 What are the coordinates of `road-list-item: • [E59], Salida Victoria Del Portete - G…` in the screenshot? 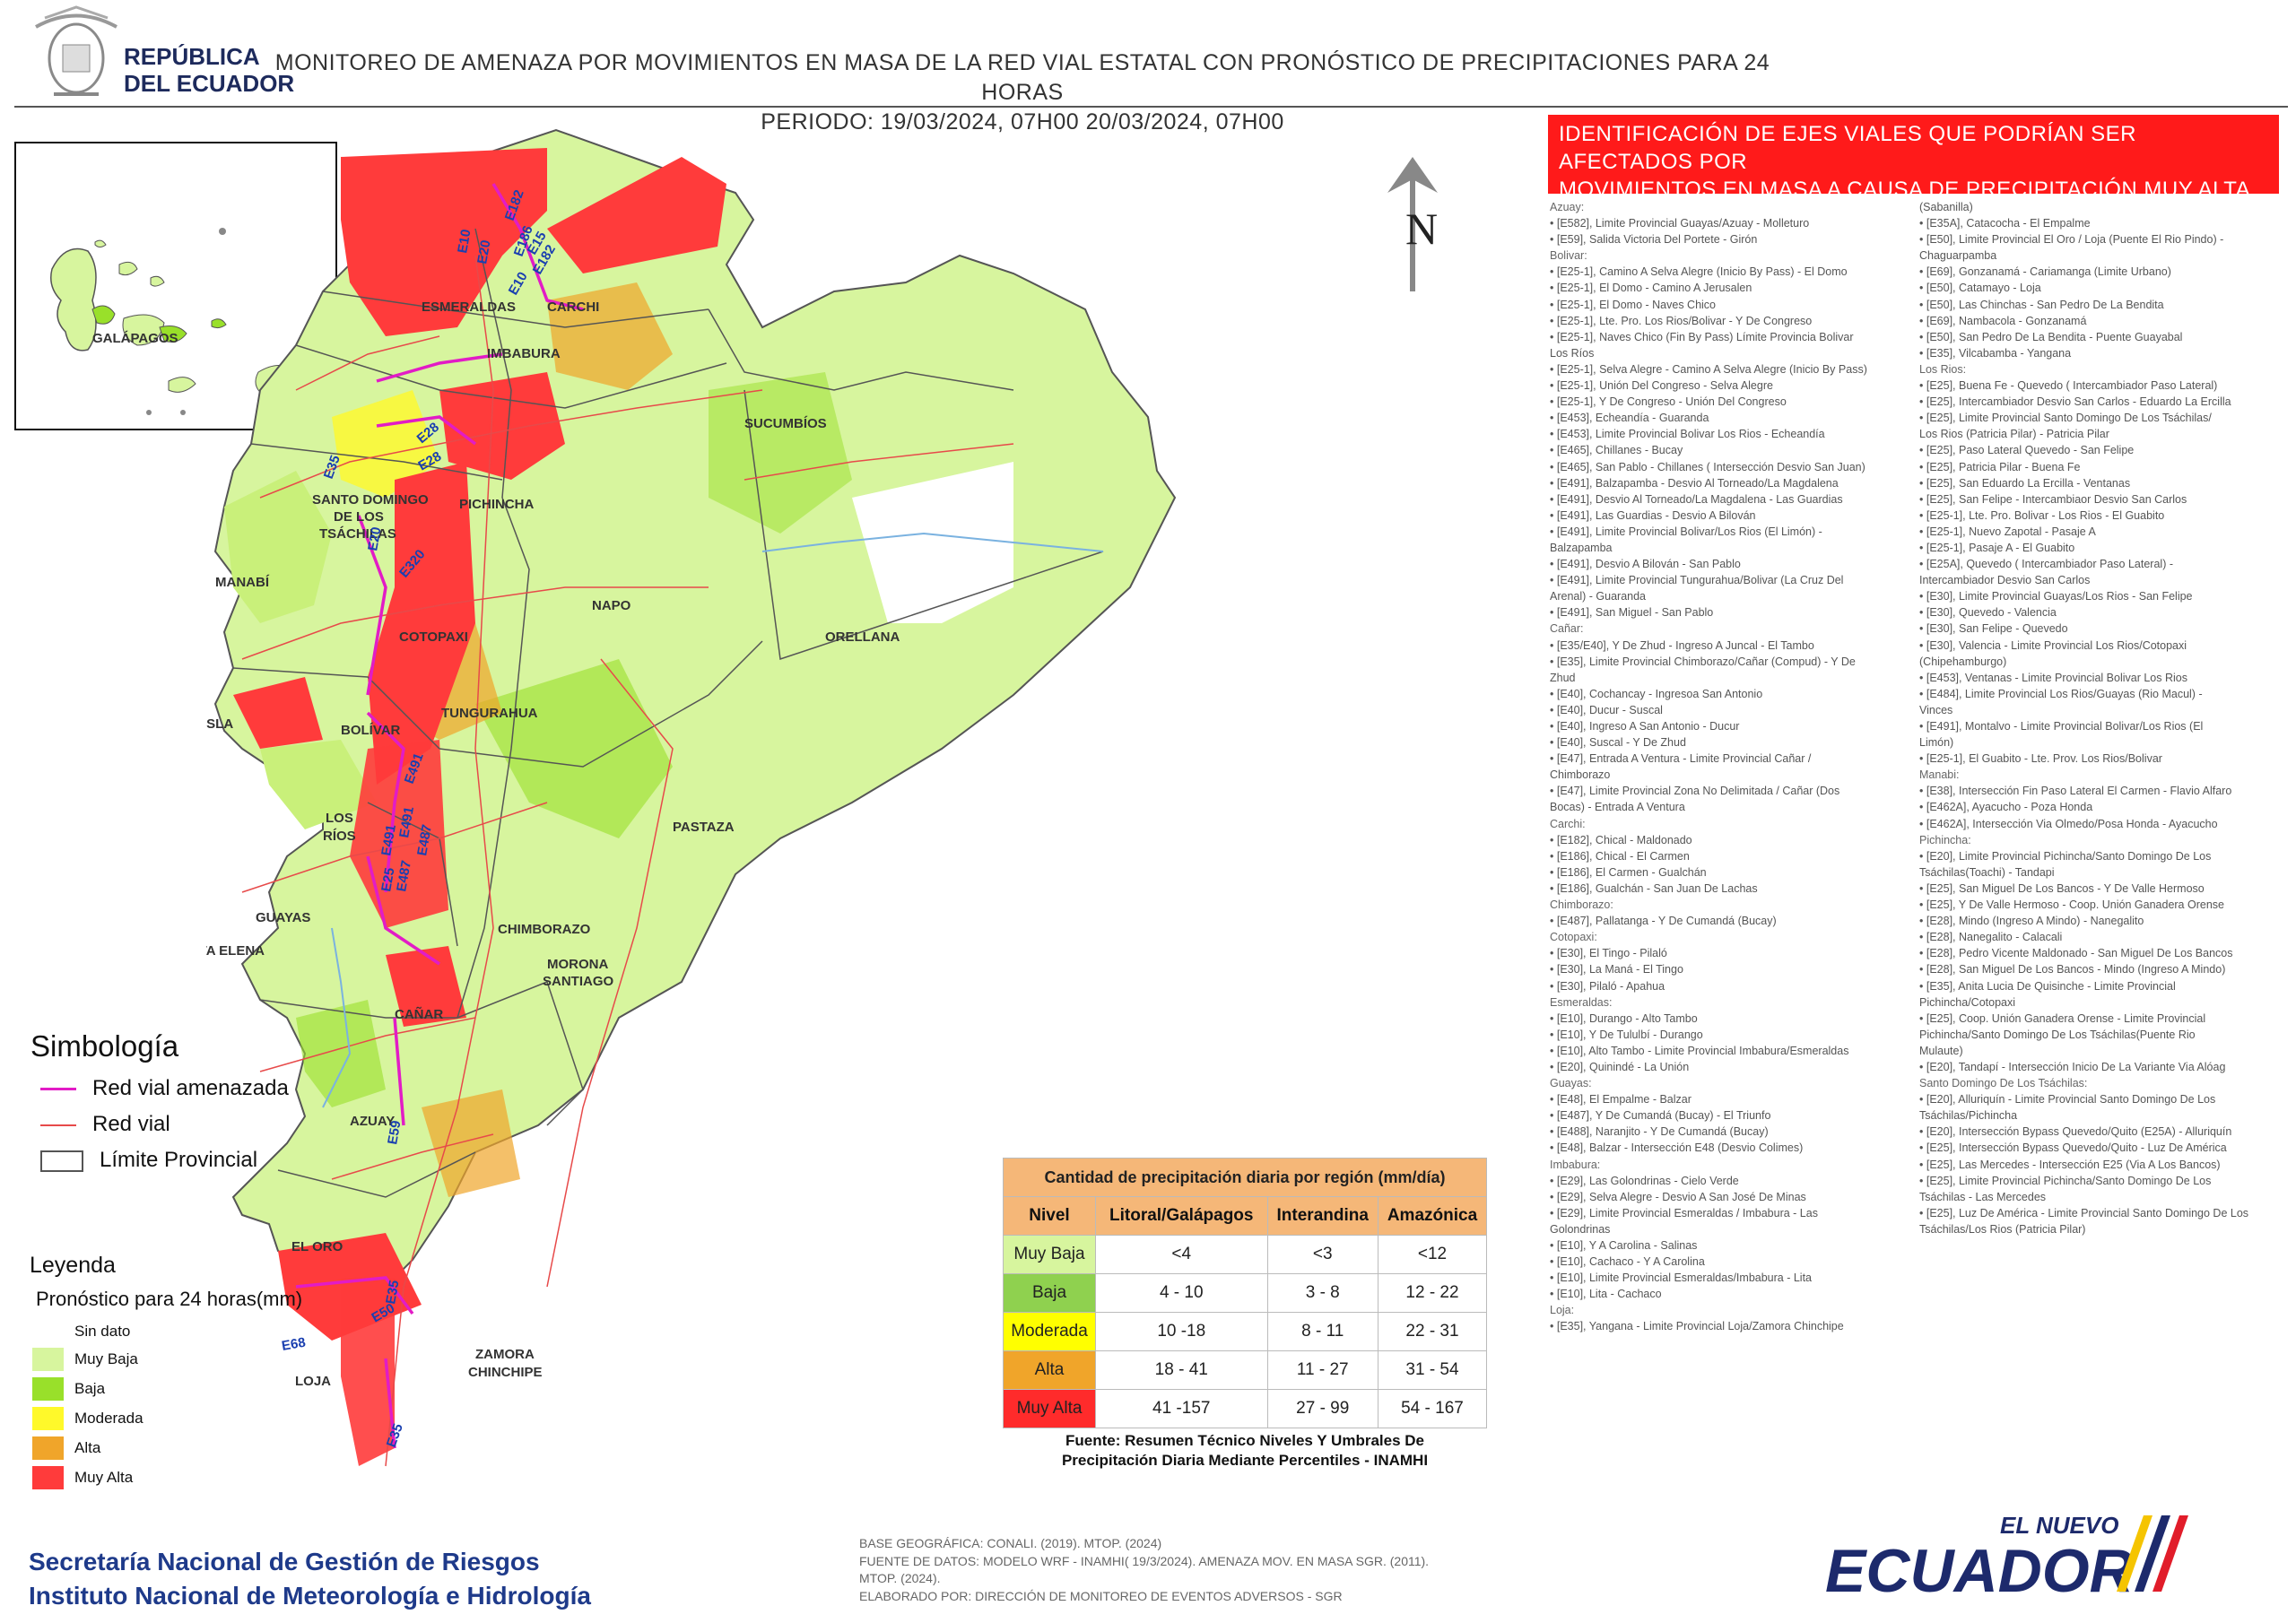 It's located at (1654, 240).